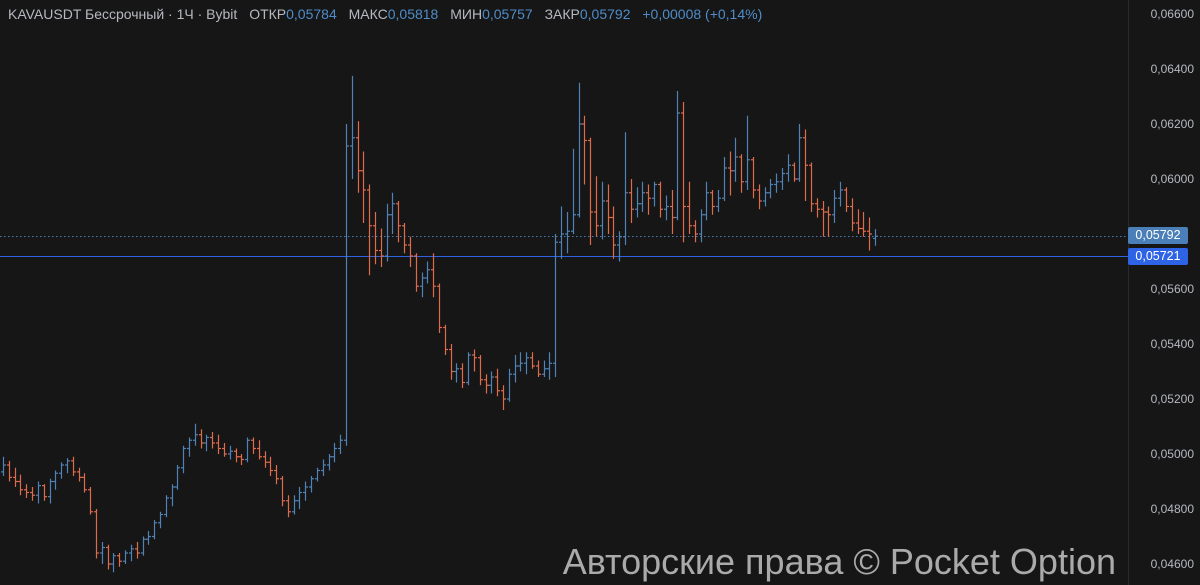 Image resolution: width=1200 pixels, height=585 pixels. What do you see at coordinates (1173, 14) in the screenshot?
I see `price-tick-label: 0,06600` at bounding box center [1173, 14].